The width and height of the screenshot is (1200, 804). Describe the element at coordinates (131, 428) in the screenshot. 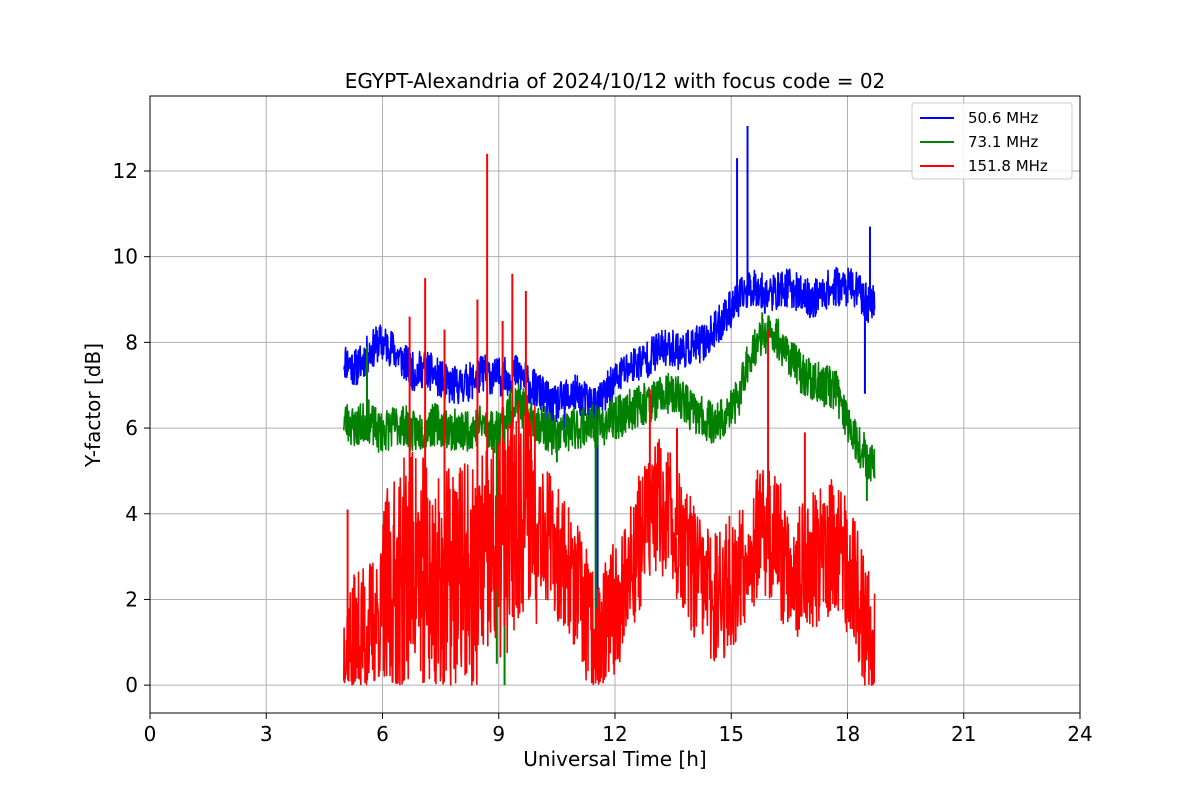

I see `y-tick-label: 6` at that location.